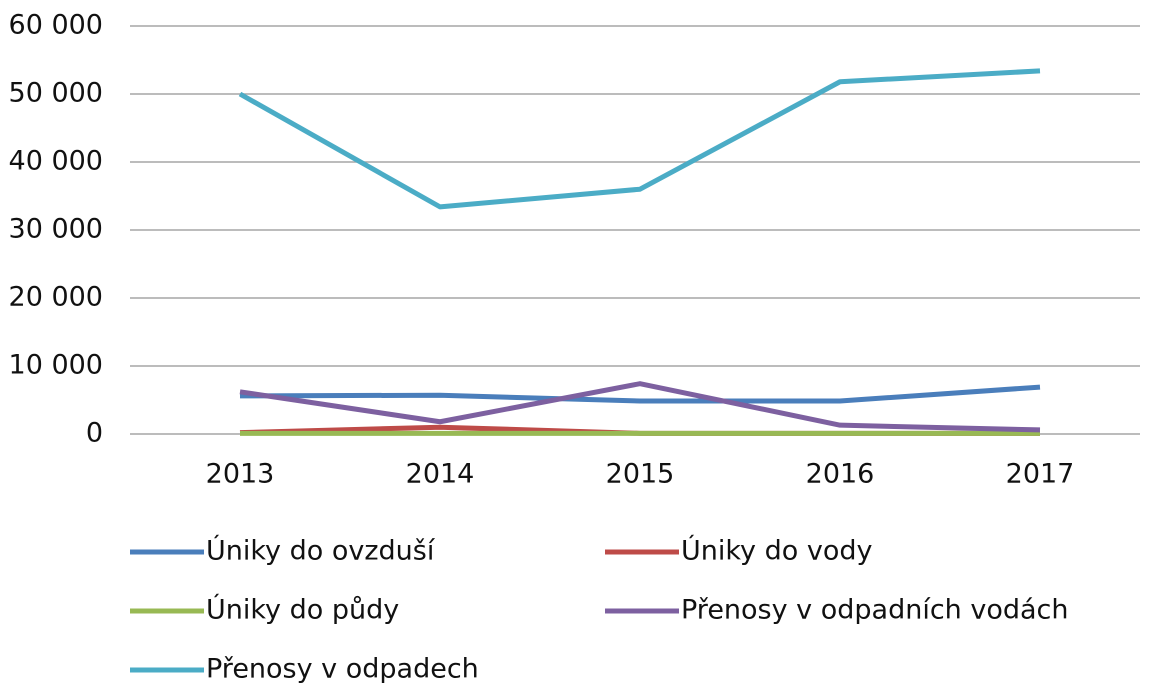 The image size is (1155, 684). I want to click on x-tick-label: 2015, so click(640, 474).